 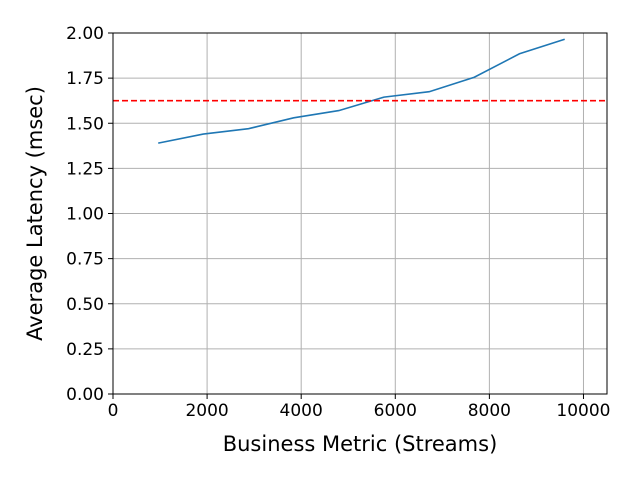 What do you see at coordinates (360, 444) in the screenshot?
I see `x-axis-label: Business Metric (Streams)` at bounding box center [360, 444].